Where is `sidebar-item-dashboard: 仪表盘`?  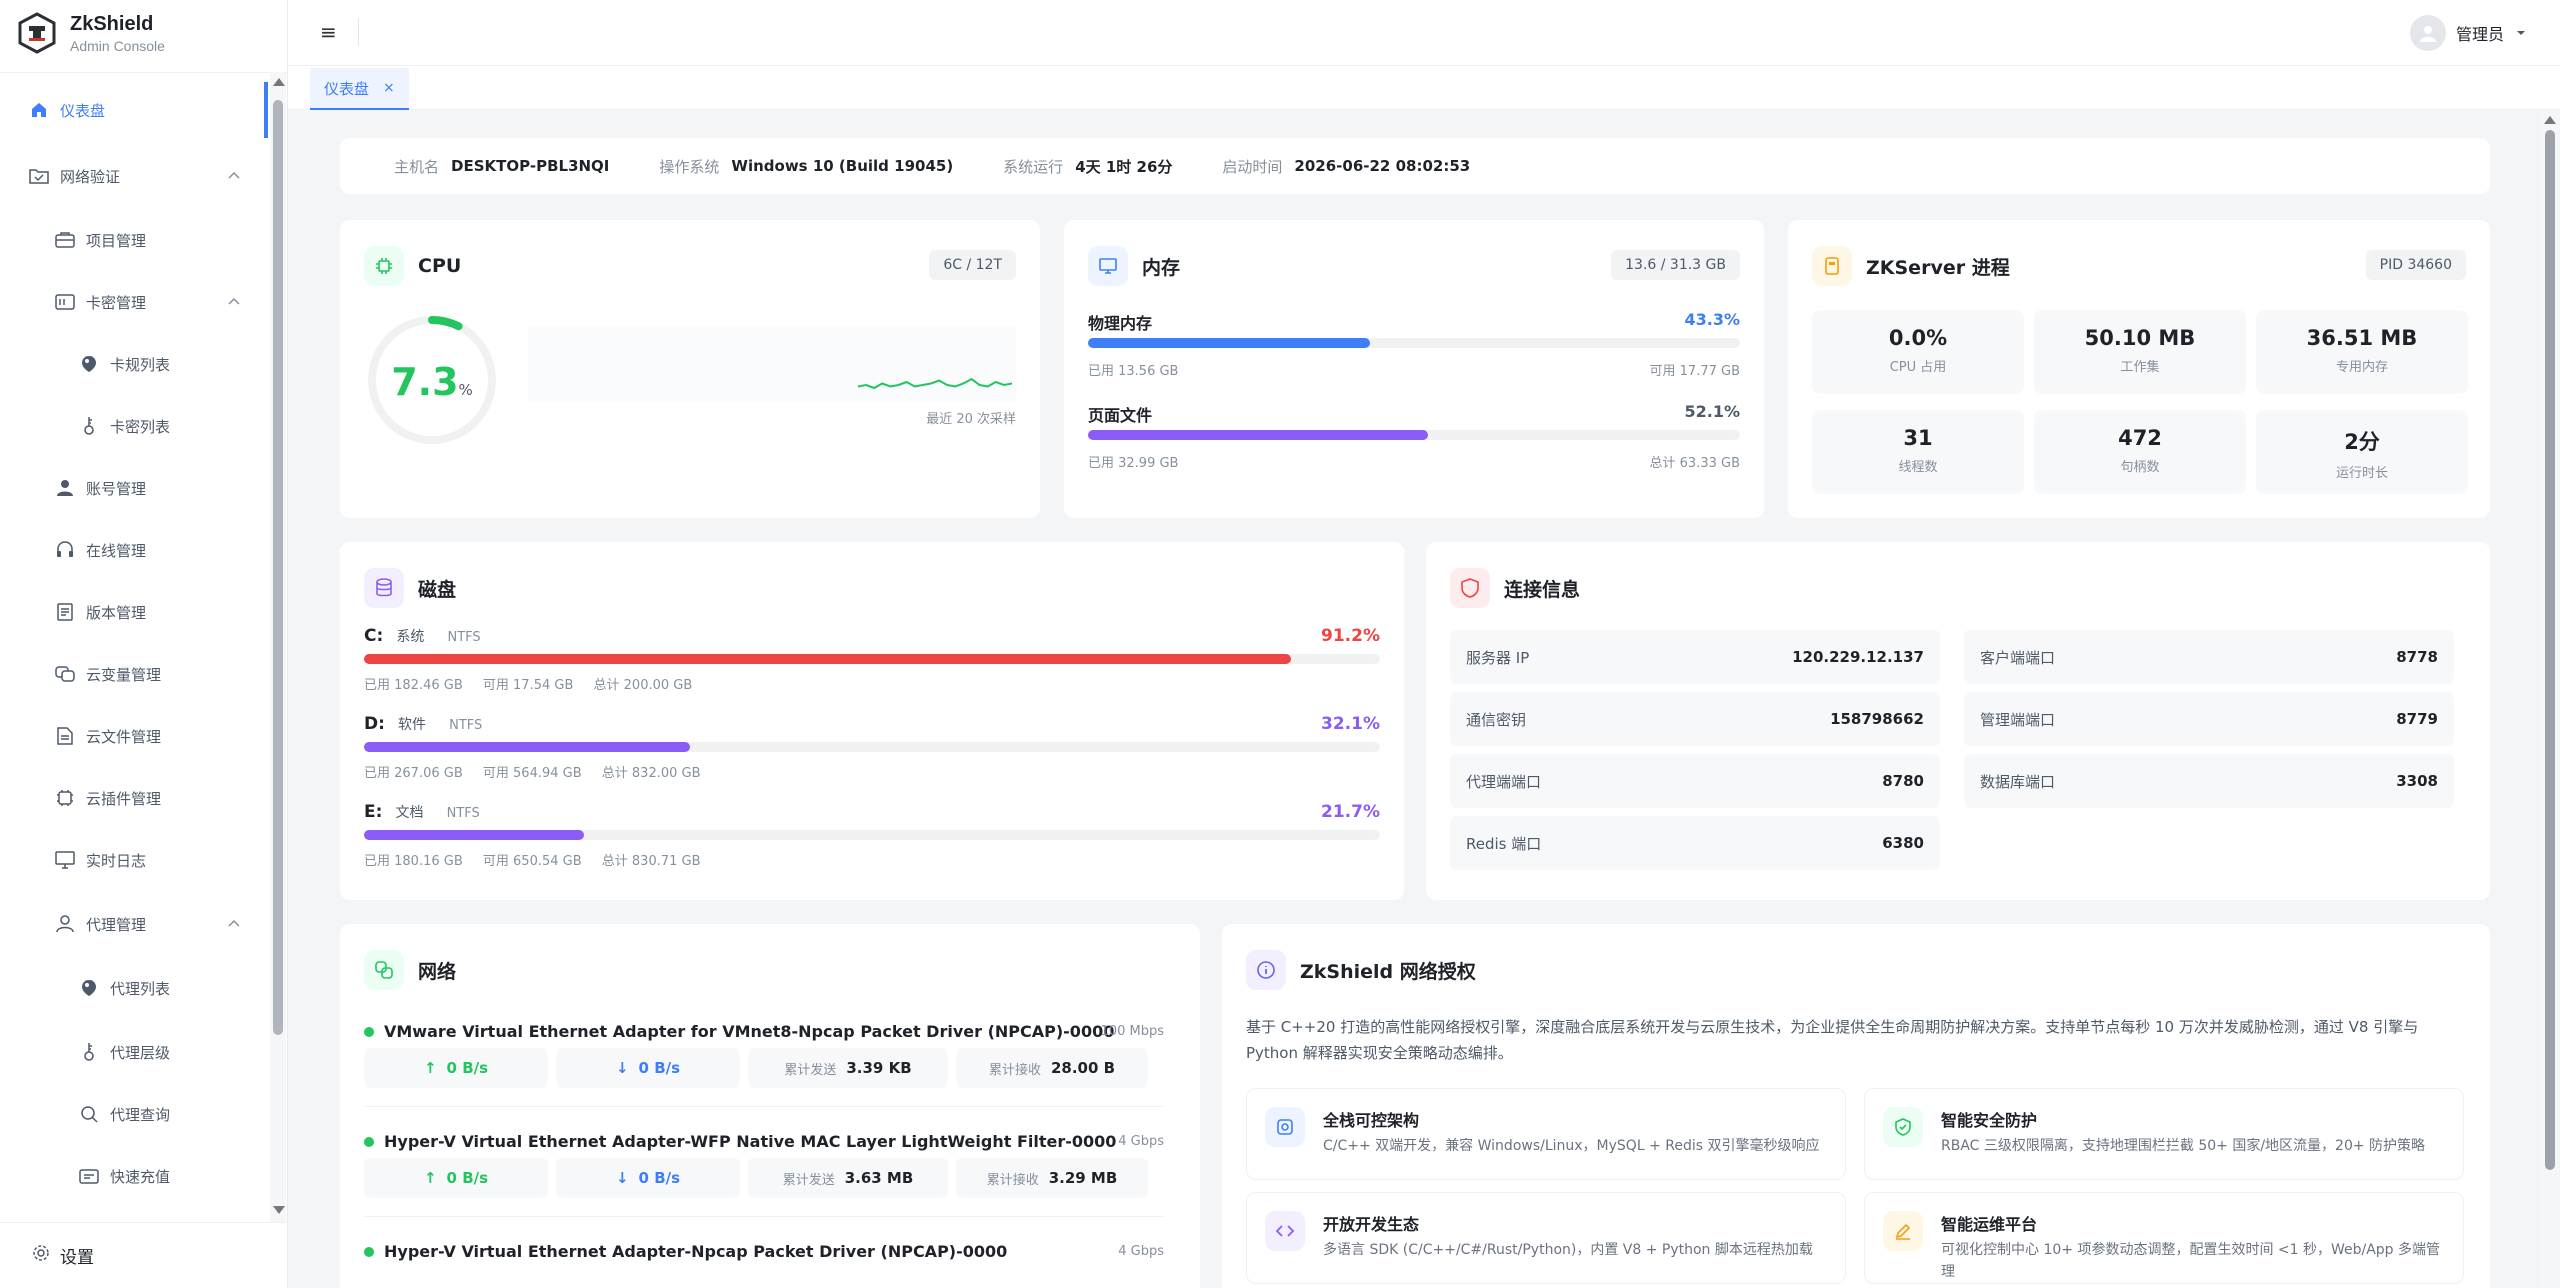
sidebar-item-dashboard: 仪表盘 is located at coordinates (134, 110).